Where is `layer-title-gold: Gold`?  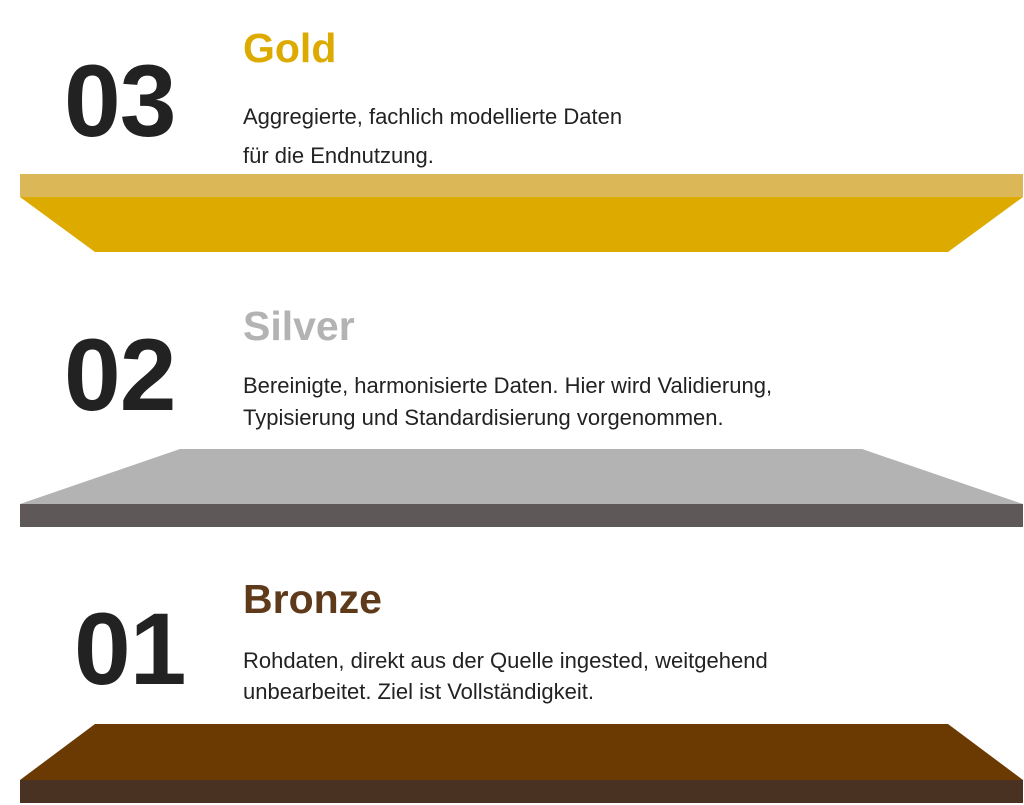
layer-title-gold: Gold is located at coordinates (290, 48).